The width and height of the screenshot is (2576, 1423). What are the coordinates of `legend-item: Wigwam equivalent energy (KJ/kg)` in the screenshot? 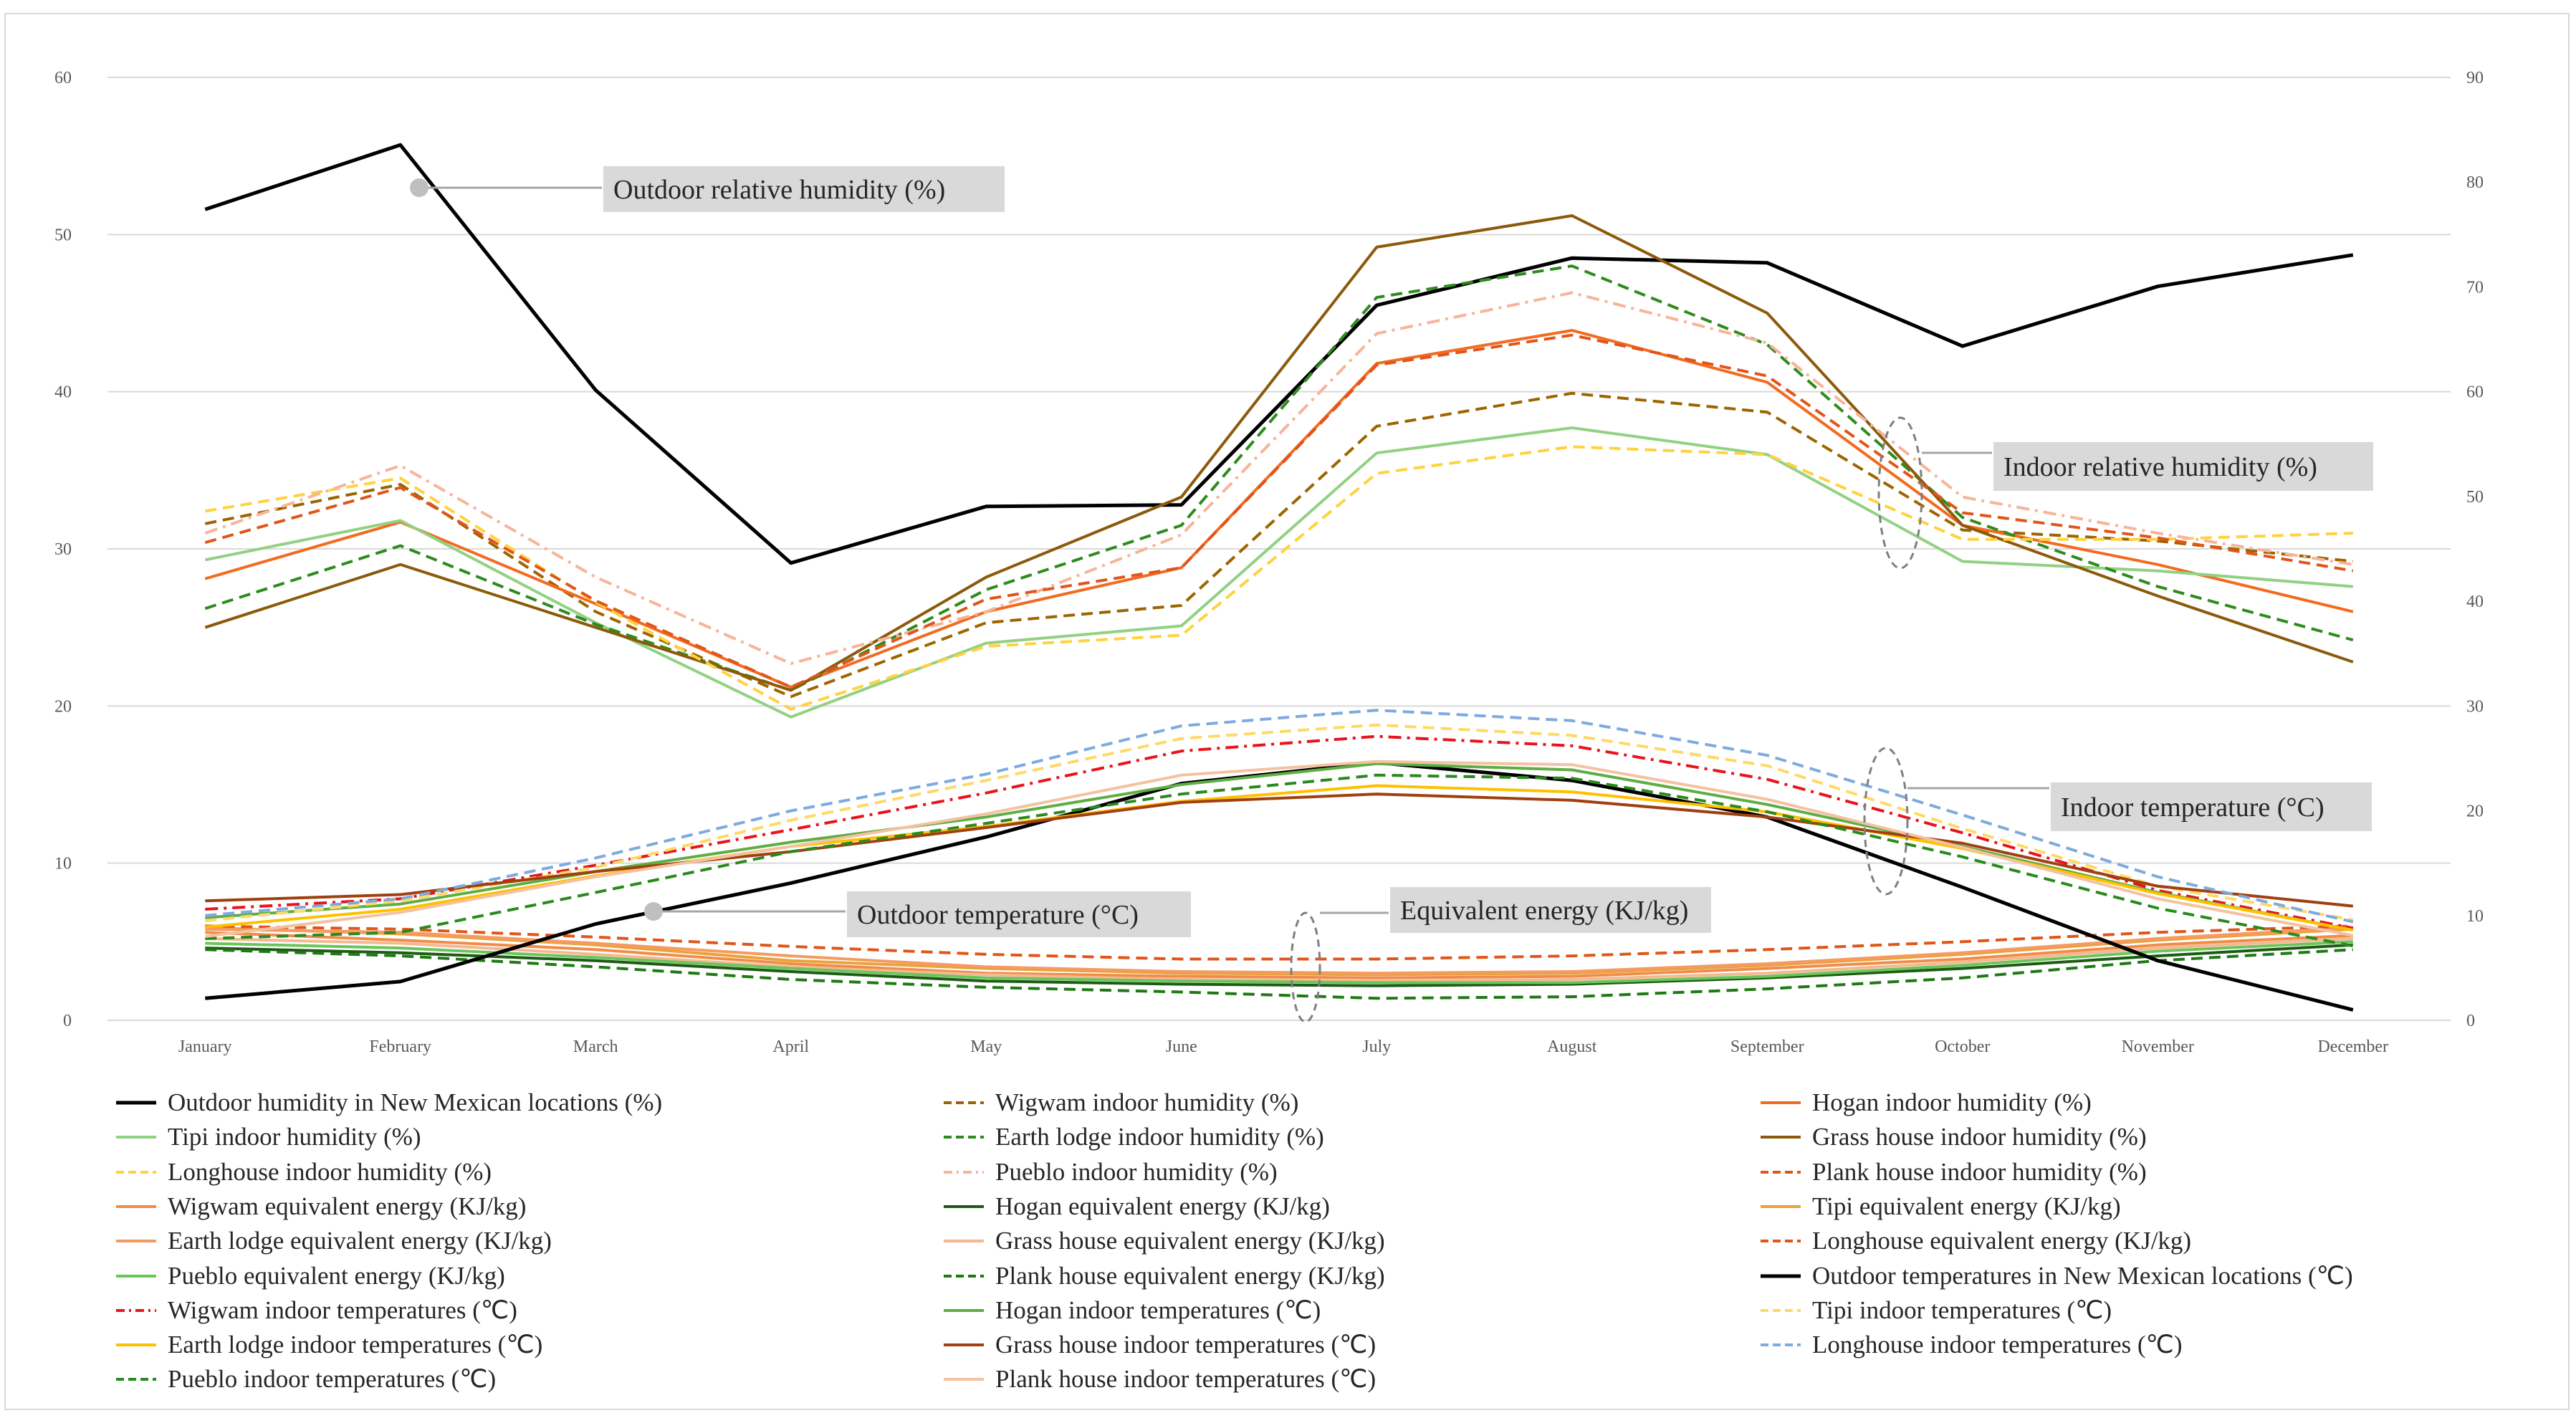 It's located at (320, 1206).